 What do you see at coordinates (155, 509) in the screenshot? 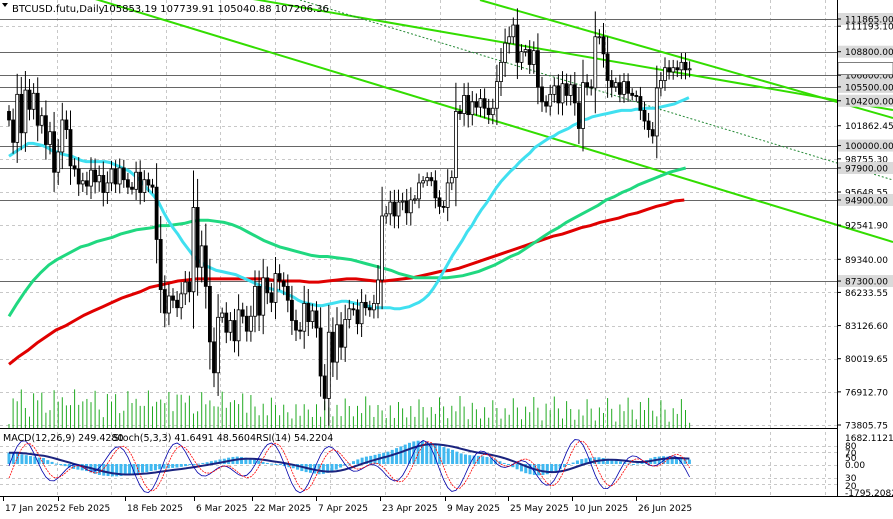
I see `time-tick-label: 18 Feb 2025` at bounding box center [155, 509].